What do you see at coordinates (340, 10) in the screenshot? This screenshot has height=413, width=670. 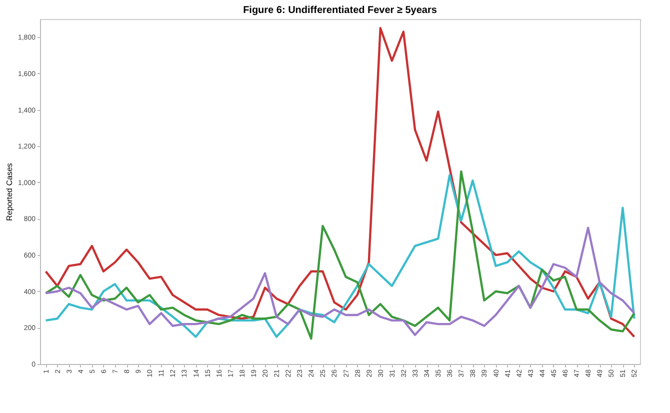 I see `chart-title: Figure 6: Undifferentiated Fever ≥ 5years` at bounding box center [340, 10].